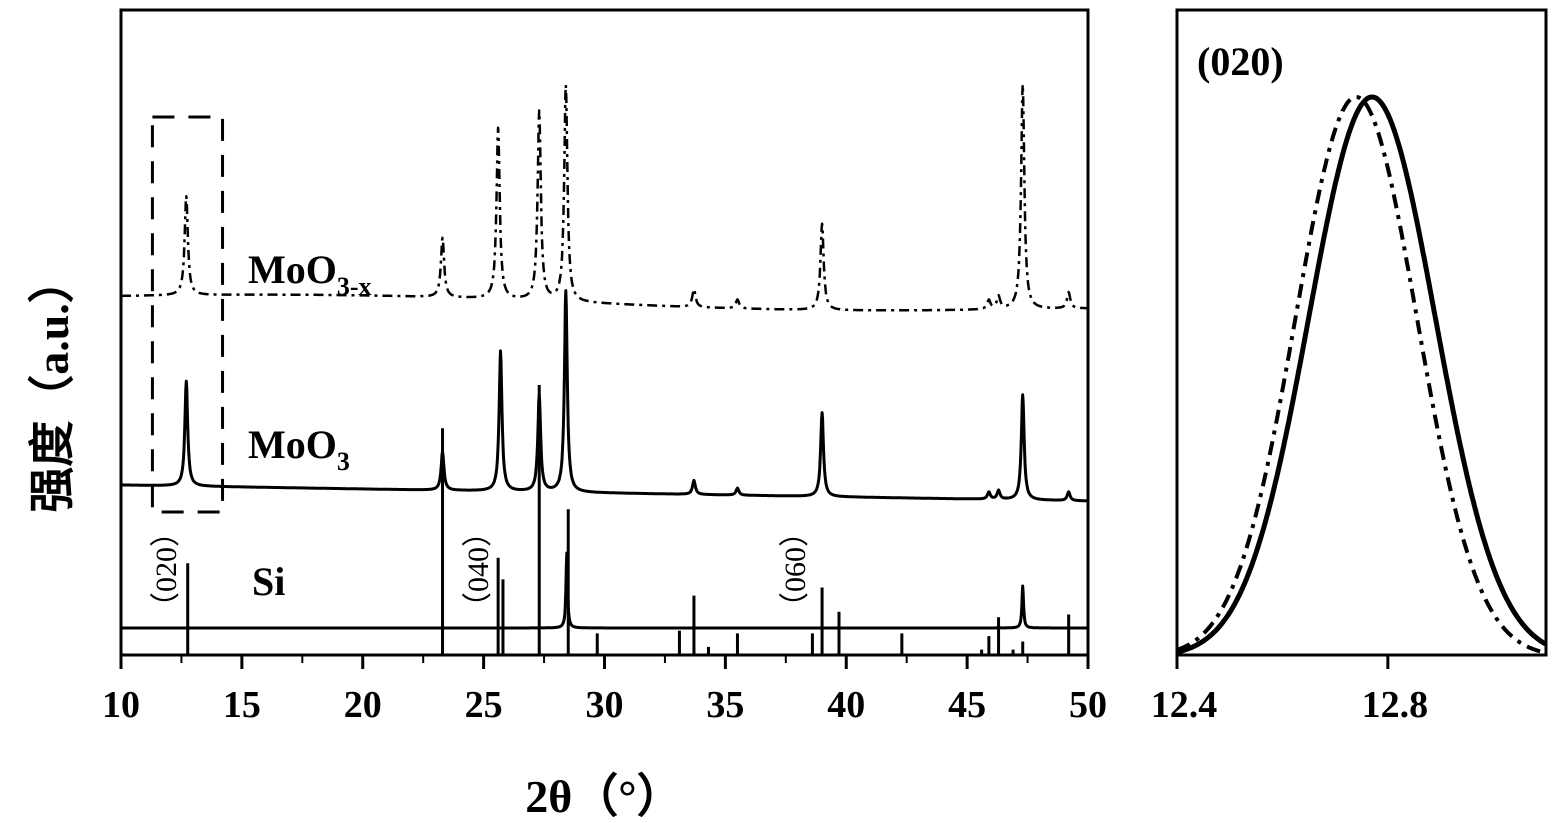 This screenshot has width=1561, height=823. I want to click on x-tick-label: 20, so click(363, 705).